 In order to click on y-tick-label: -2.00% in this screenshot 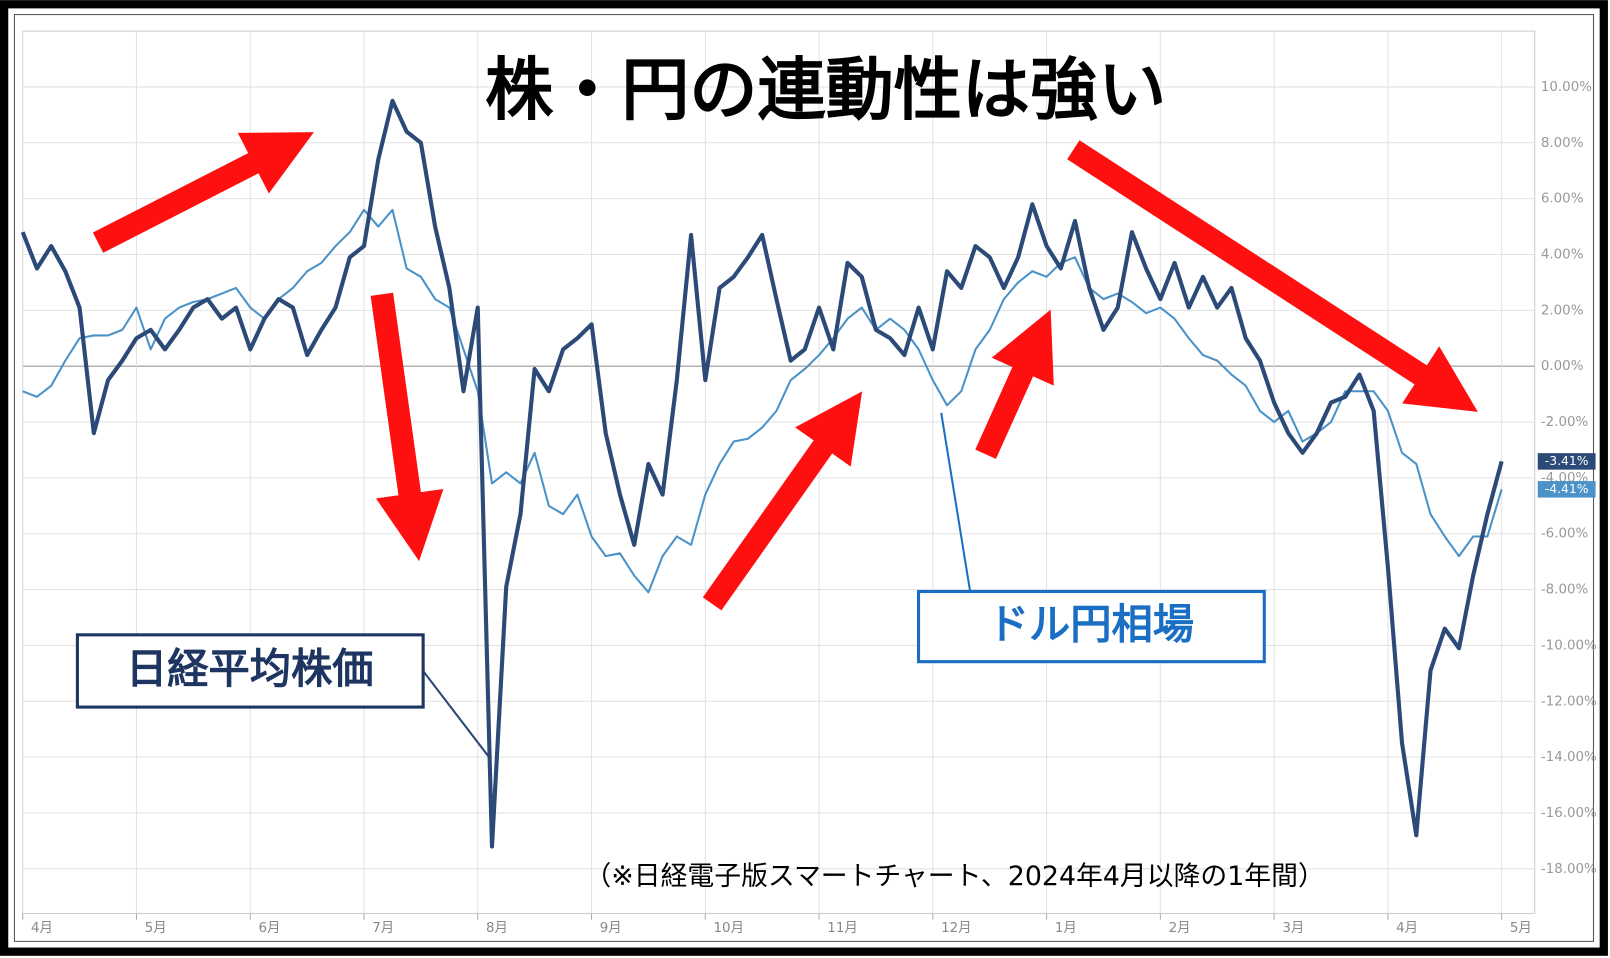, I will do `click(1564, 422)`.